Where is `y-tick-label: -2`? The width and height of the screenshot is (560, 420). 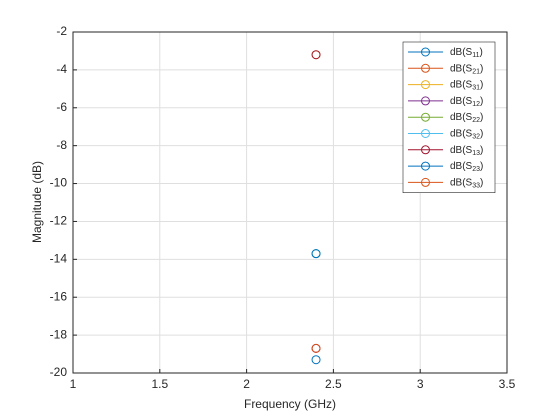 y-tick-label: -2 is located at coordinates (61, 31).